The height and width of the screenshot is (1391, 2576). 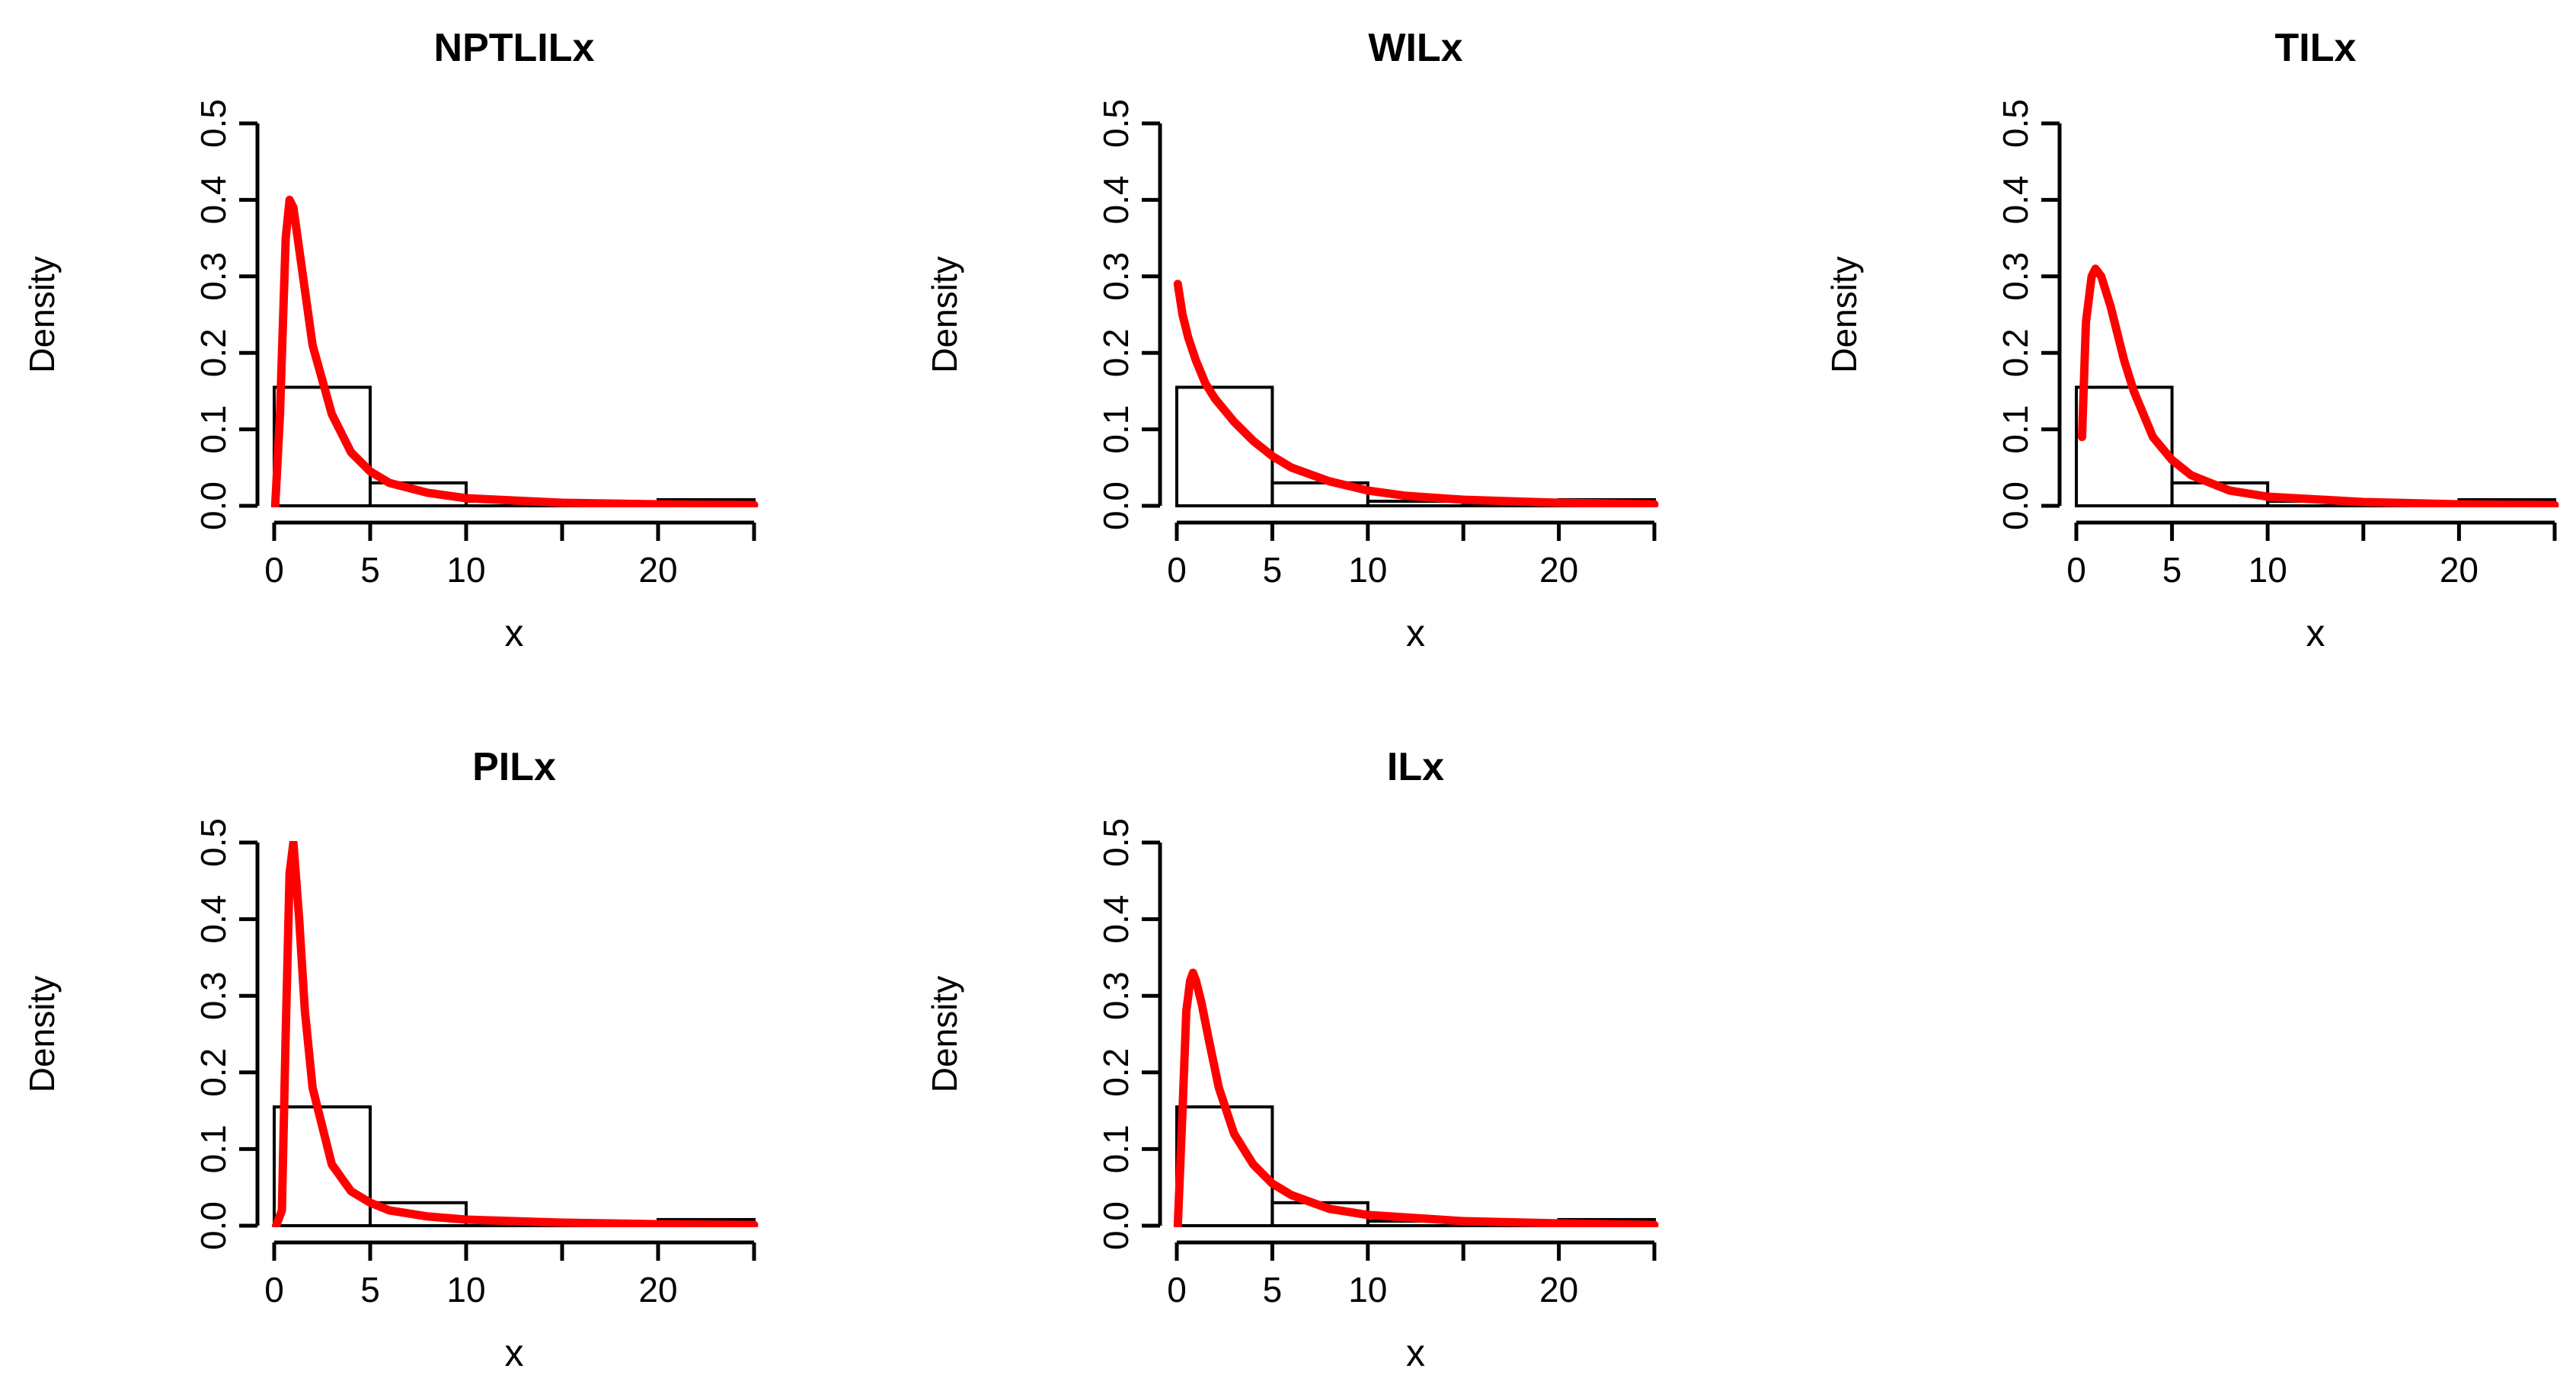 I want to click on panel-5: 0.0 0.1 0.2 0.3 0.4 0.5 0 5 10 20 ILx x Density, so click(x=1292, y=1059).